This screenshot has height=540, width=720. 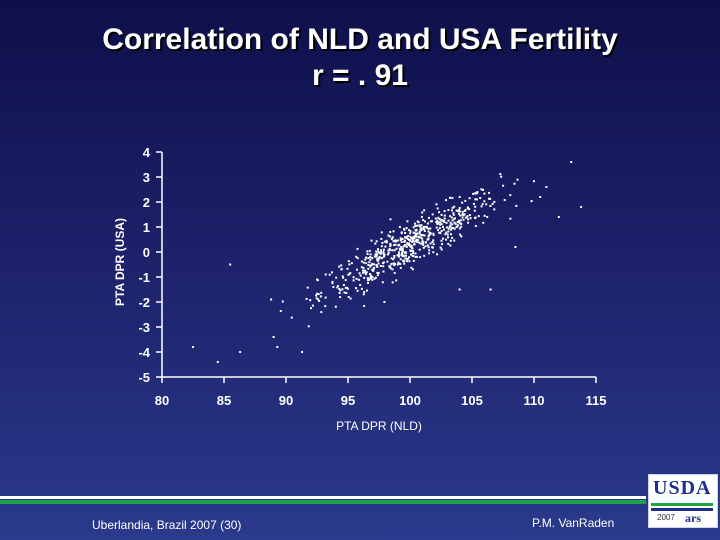 What do you see at coordinates (323, 502) in the screenshot?
I see `footer-divider-green` at bounding box center [323, 502].